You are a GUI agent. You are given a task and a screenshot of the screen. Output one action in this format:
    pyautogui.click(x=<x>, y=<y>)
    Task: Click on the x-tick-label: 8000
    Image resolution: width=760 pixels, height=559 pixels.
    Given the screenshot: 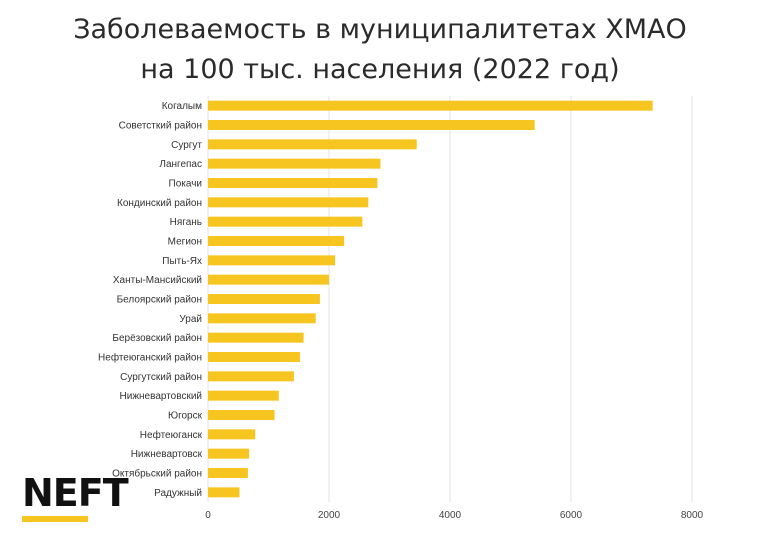 What is the action you would take?
    pyautogui.click(x=692, y=515)
    